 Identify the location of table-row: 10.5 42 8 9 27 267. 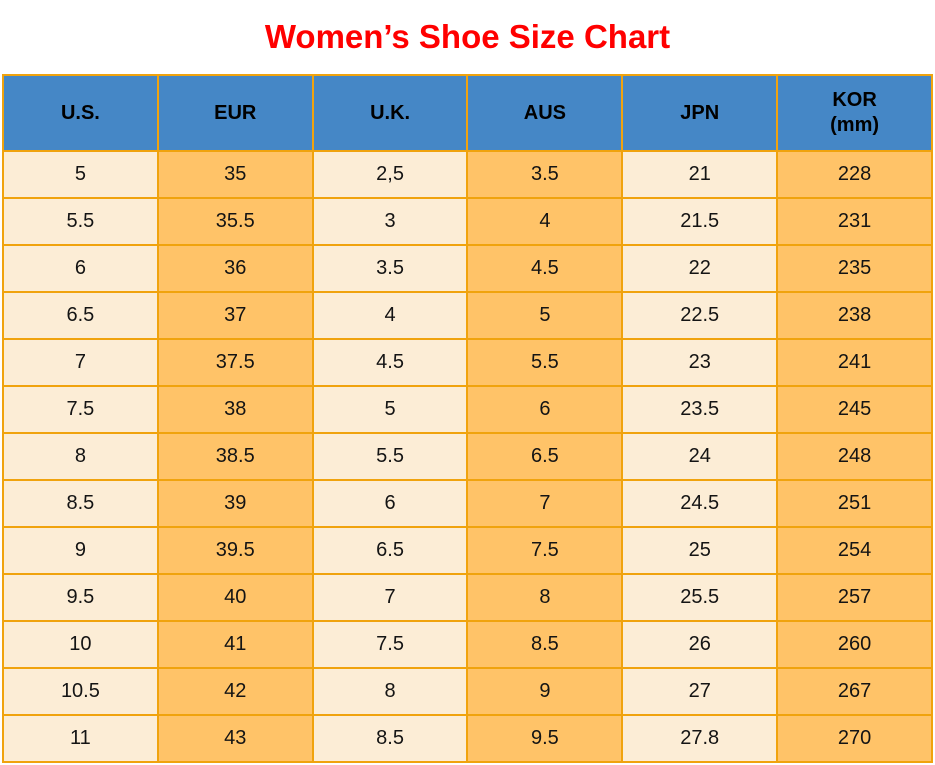
(467, 691).